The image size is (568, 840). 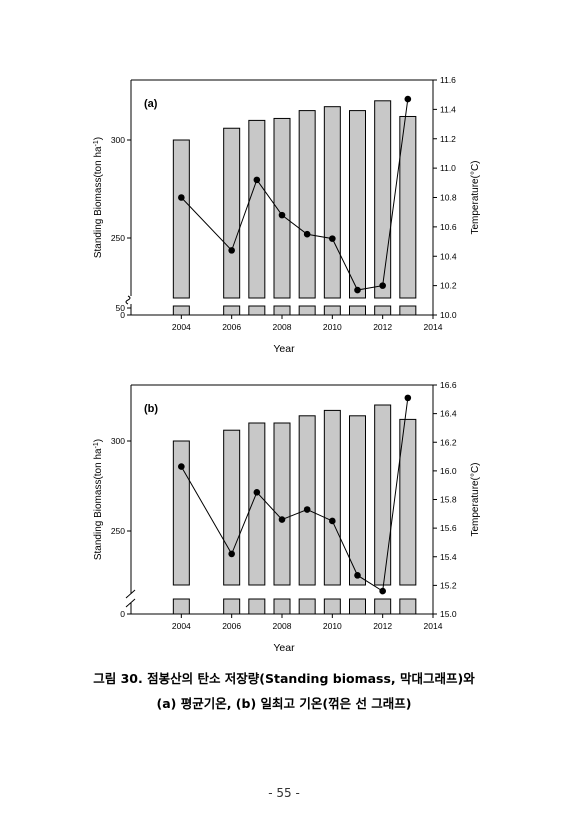 I want to click on panel-label: (a), so click(x=151, y=104).